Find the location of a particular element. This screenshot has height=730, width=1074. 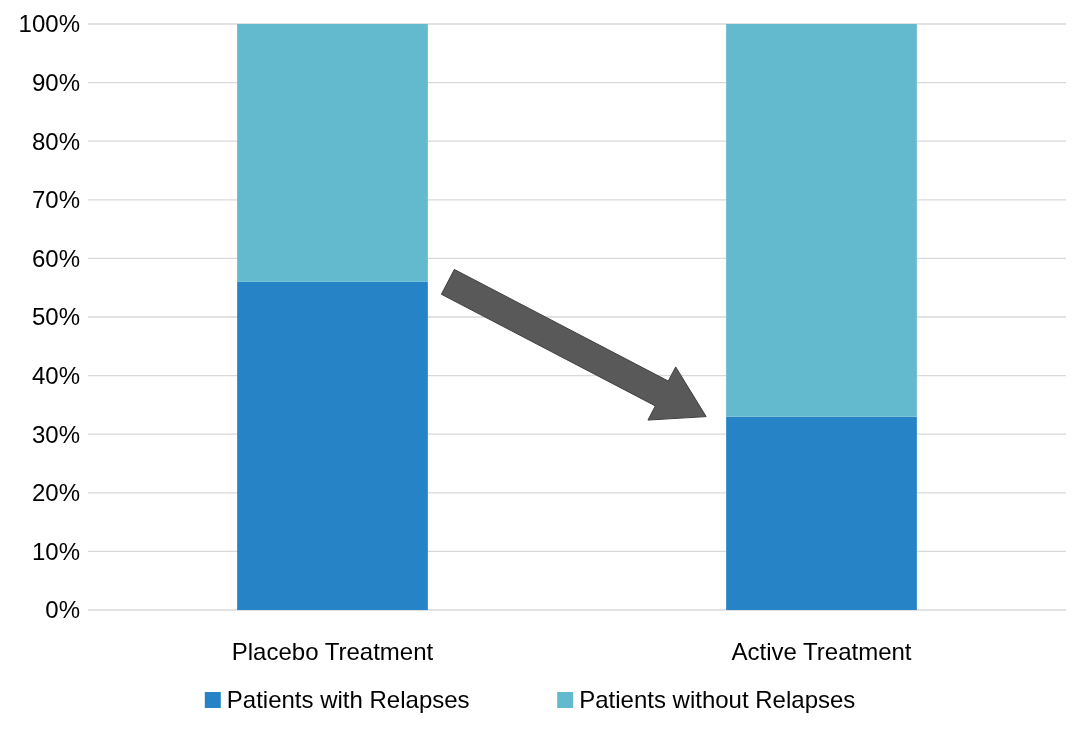

y-tick-label: 30% is located at coordinates (55, 434).